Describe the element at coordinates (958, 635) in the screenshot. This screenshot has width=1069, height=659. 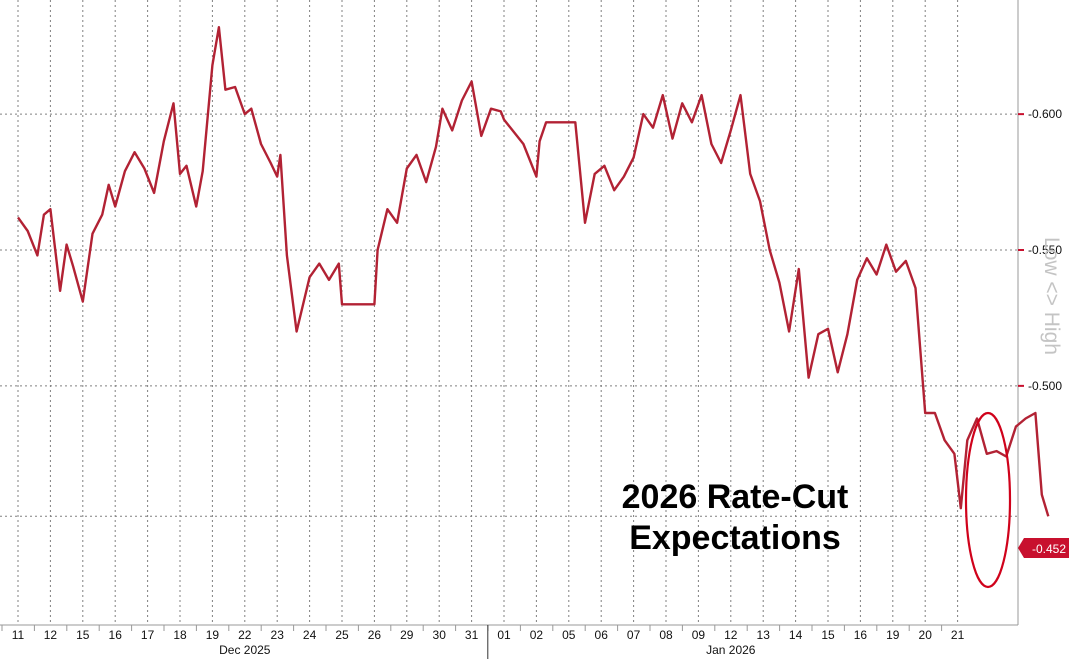
I see `x-tick-label: 21` at that location.